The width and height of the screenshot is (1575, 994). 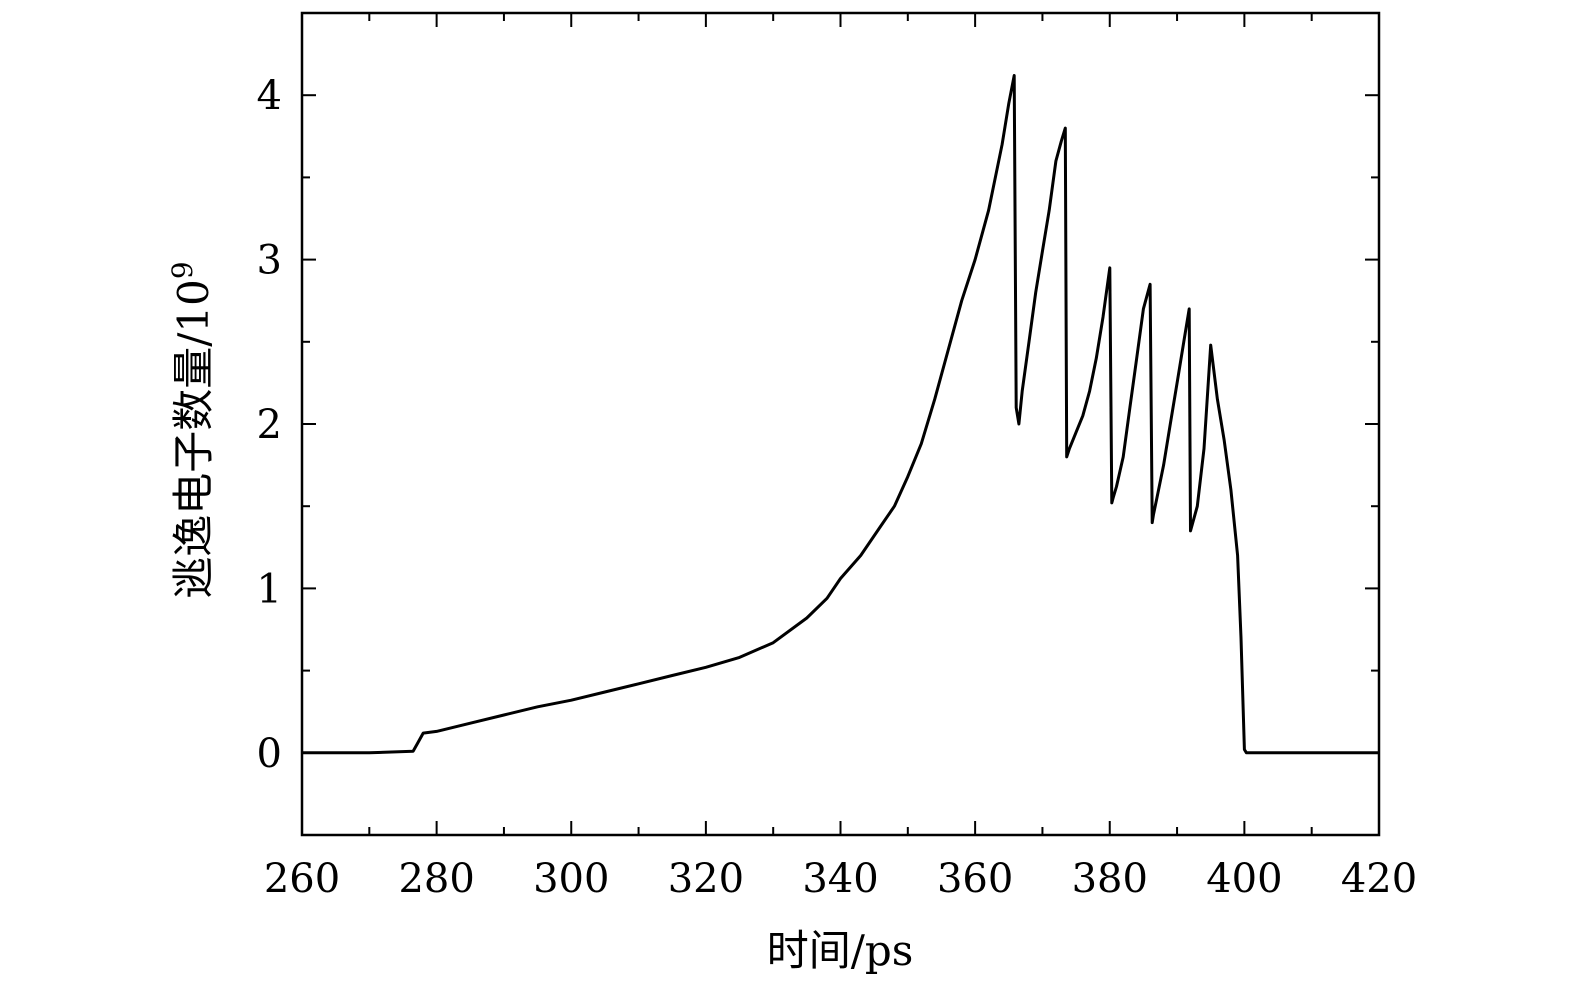 I want to click on y-tick-label: 0, so click(x=269, y=754).